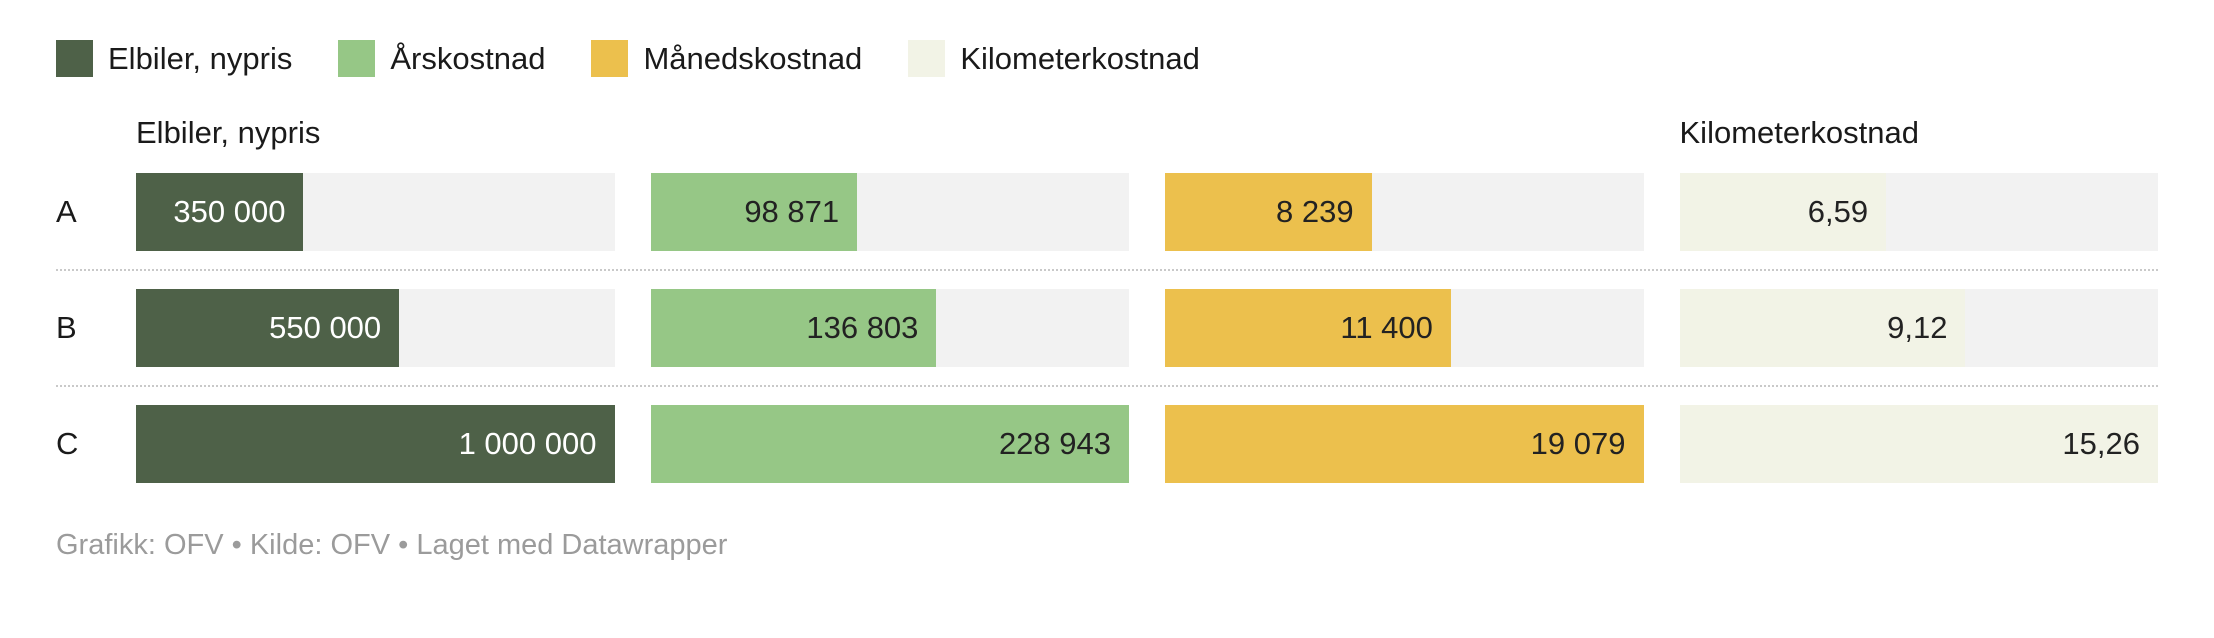 The width and height of the screenshot is (2214, 638). I want to click on legend-item: Elbiler, nypris, so click(174, 58).